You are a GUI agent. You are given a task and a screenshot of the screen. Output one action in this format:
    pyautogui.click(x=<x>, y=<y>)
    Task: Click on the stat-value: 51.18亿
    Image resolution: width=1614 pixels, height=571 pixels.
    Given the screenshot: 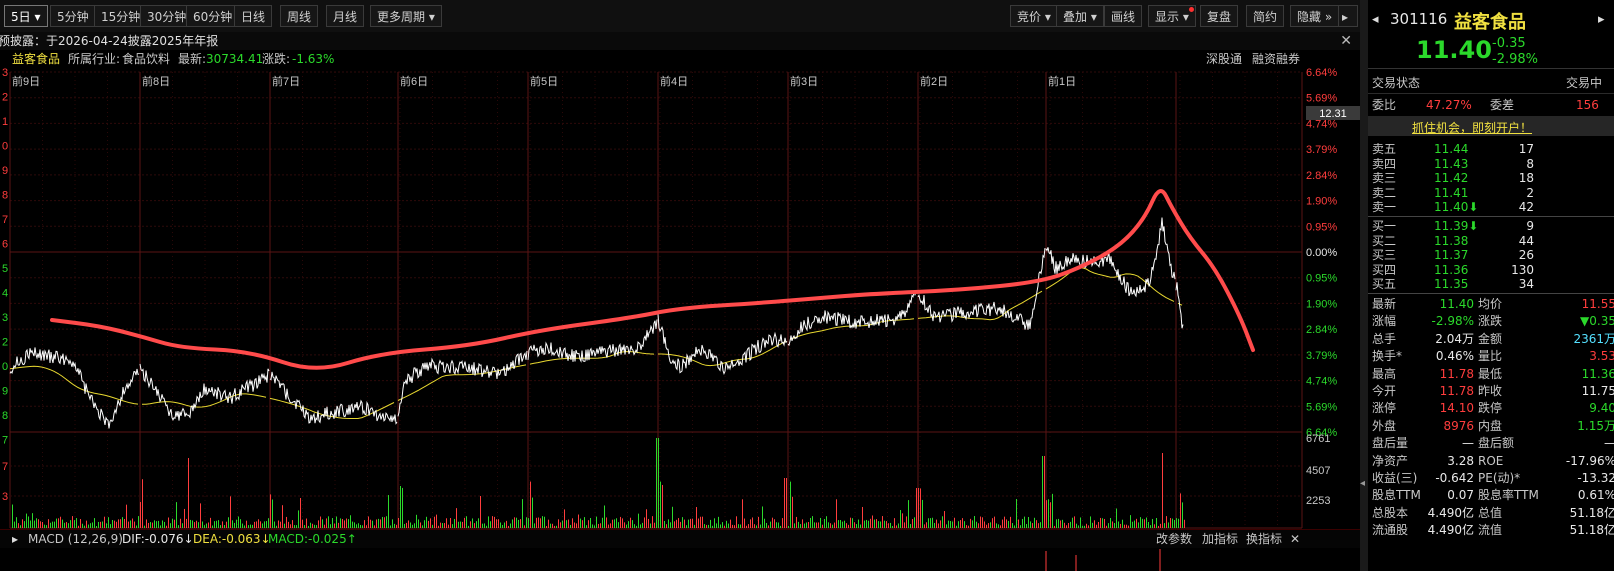 What is the action you would take?
    pyautogui.click(x=1591, y=530)
    